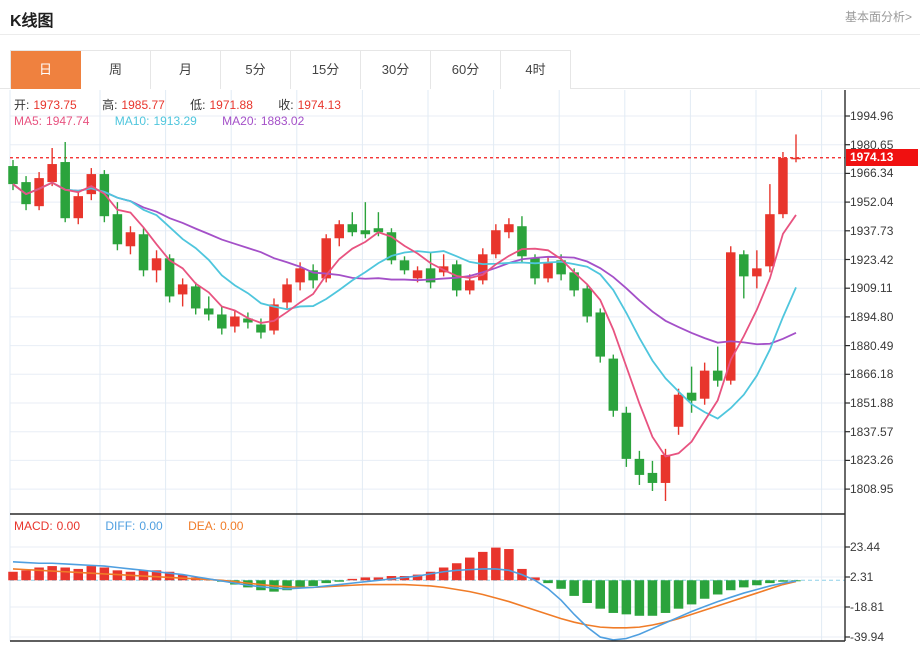 This screenshot has width=920, height=645. What do you see at coordinates (68, 121) in the screenshot?
I see `ma5-value: 1947.74` at bounding box center [68, 121].